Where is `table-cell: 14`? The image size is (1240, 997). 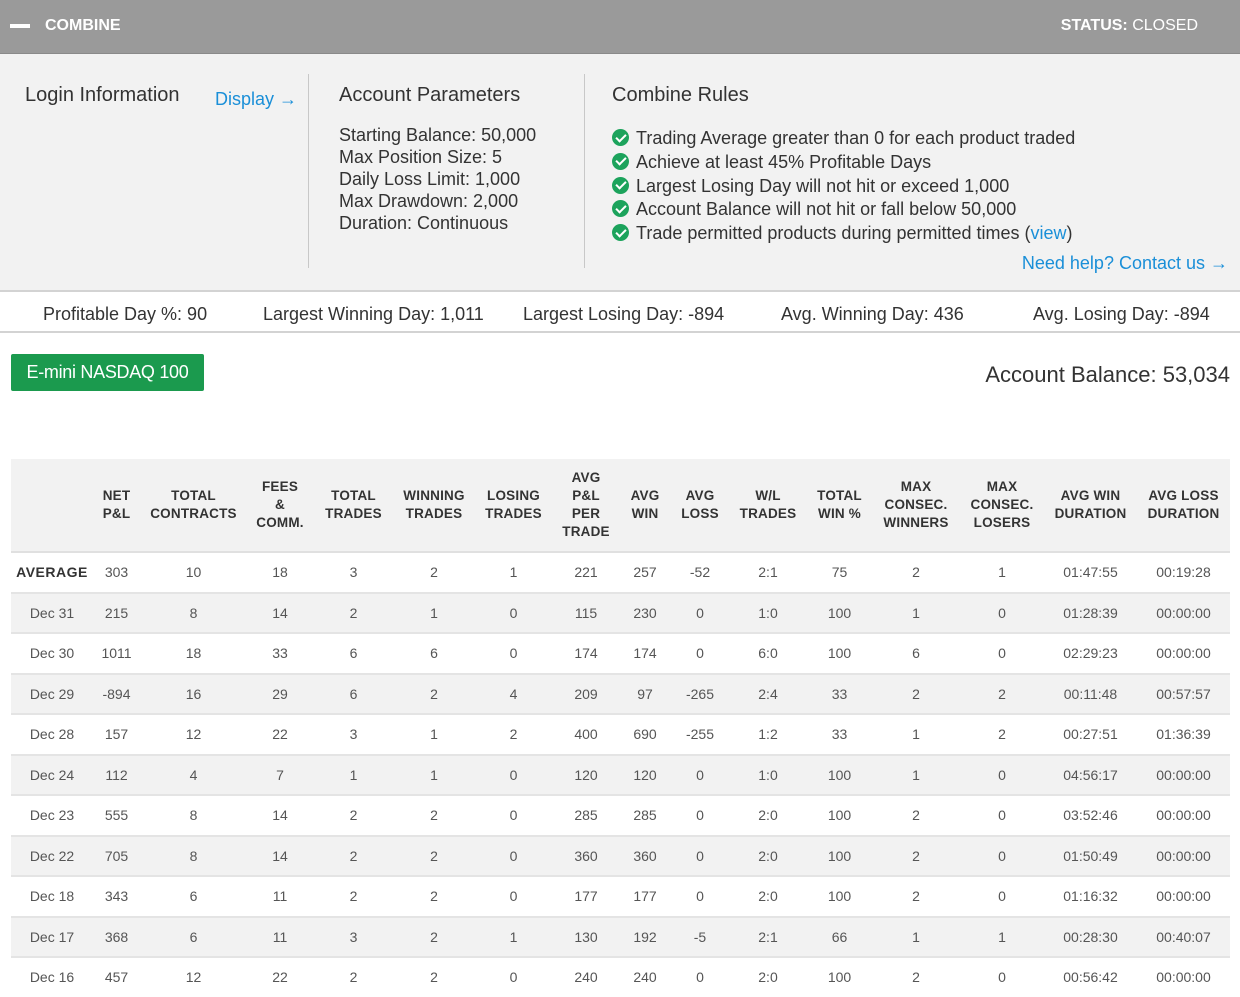
table-cell: 14 is located at coordinates (280, 856).